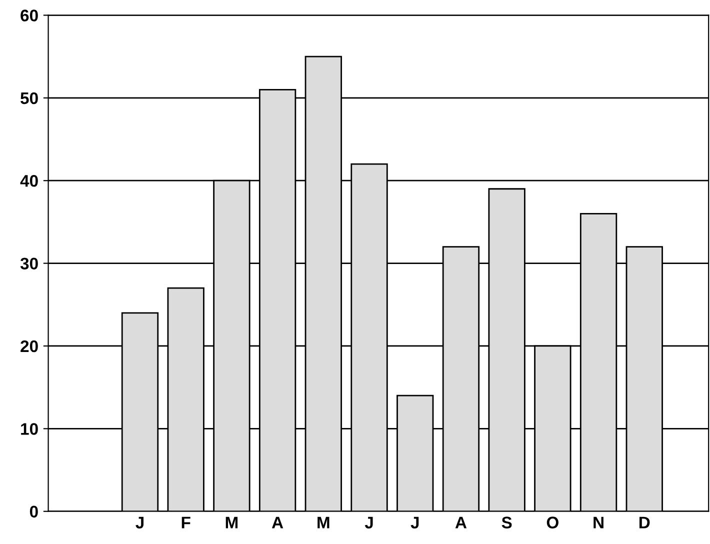  What do you see at coordinates (599, 522) in the screenshot?
I see `x-tick-label: N` at bounding box center [599, 522].